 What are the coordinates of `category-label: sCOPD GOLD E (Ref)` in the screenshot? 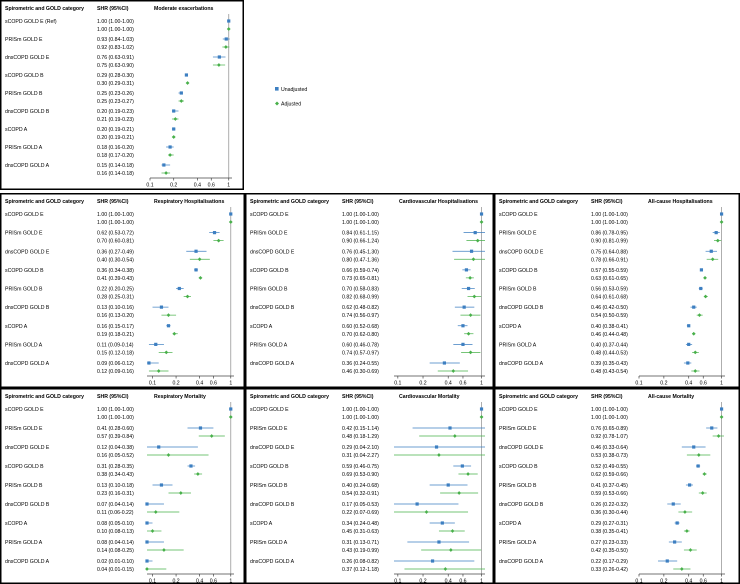 It's located at (31, 22).